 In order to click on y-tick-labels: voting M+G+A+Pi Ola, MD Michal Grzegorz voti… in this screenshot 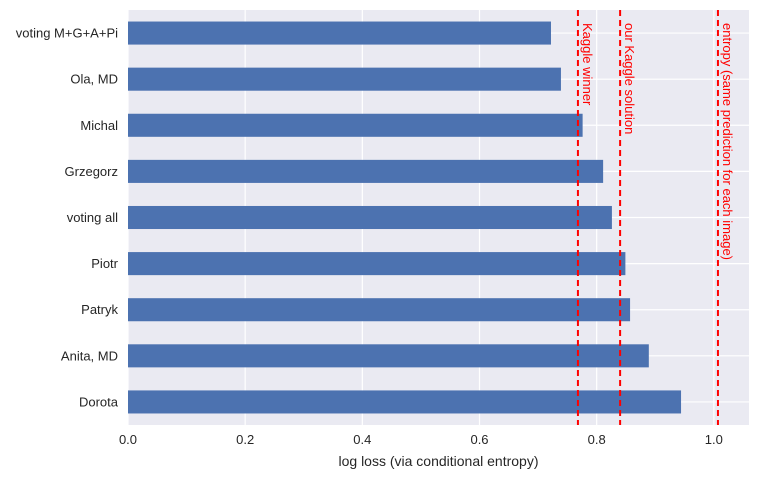, I will do `click(67, 218)`.